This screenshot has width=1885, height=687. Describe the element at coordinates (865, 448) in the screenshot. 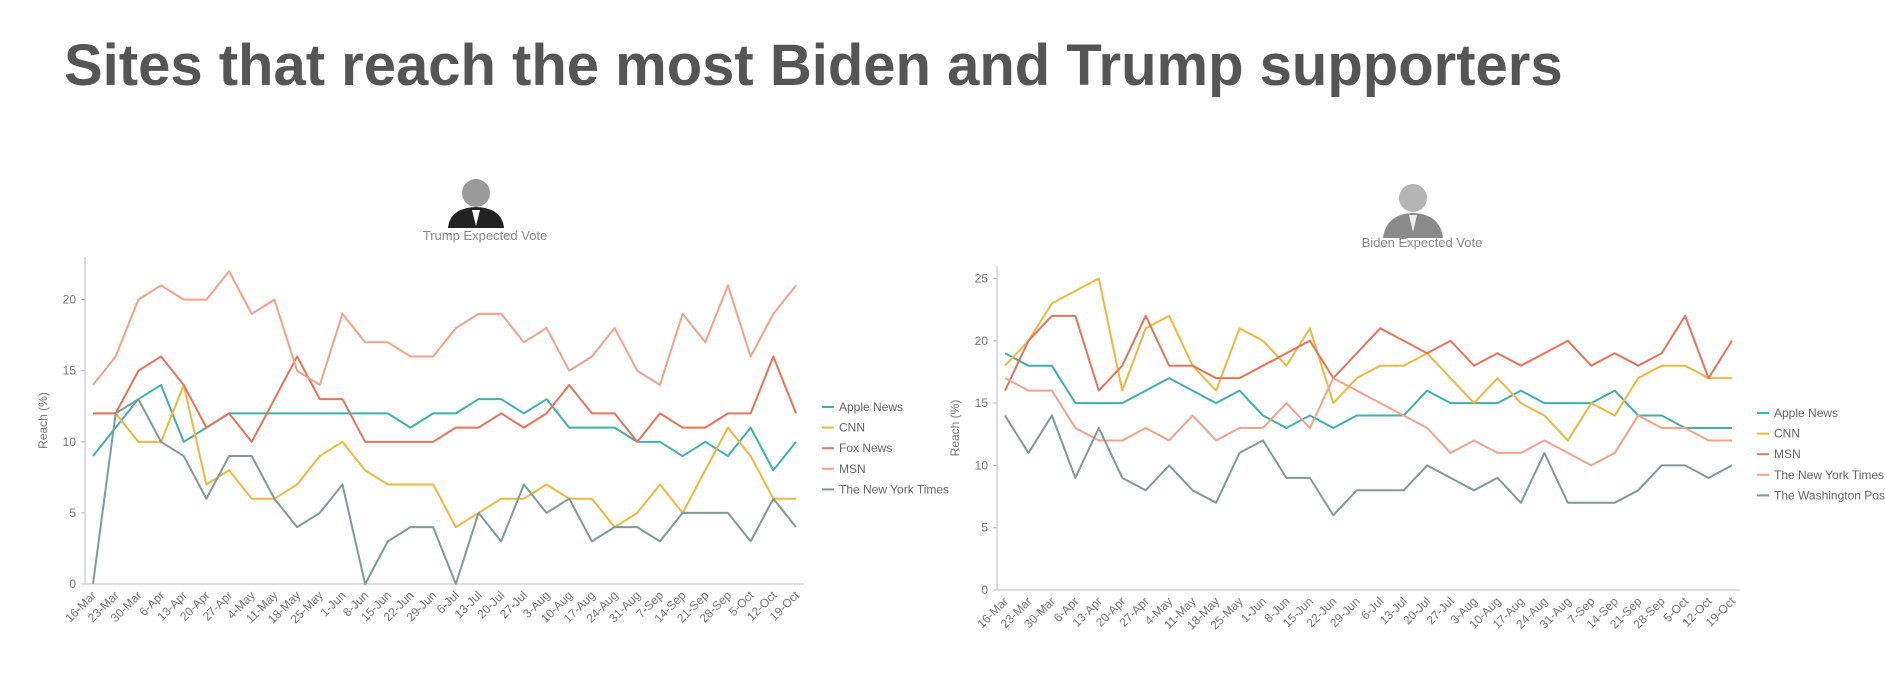

I see `legend-label: Fox News` at that location.